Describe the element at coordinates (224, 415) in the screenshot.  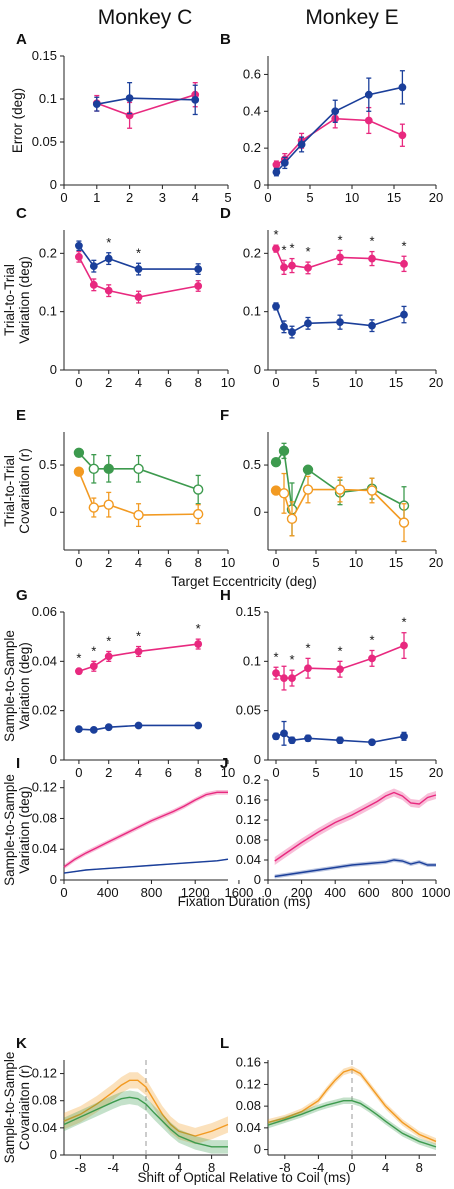
I see `panel-label-f: F` at that location.